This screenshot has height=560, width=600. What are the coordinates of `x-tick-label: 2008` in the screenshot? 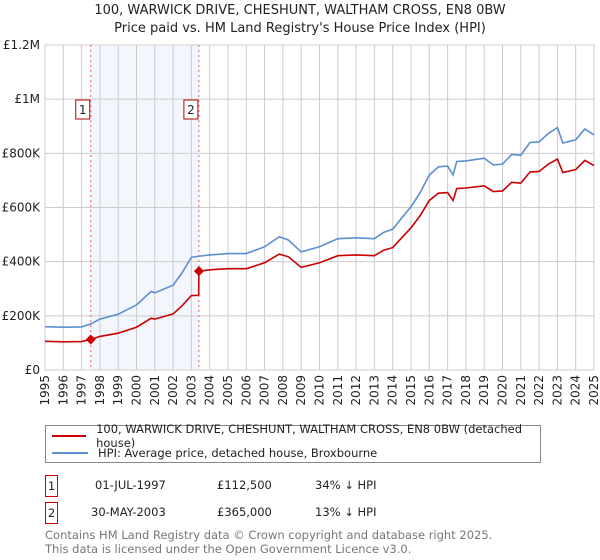 It's located at (283, 390).